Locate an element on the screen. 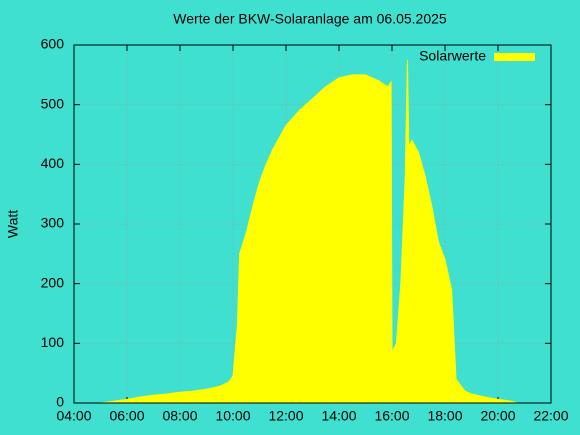  chart-title: Werte der BKW-Solaranlage am 06.05.2025 is located at coordinates (310, 19).